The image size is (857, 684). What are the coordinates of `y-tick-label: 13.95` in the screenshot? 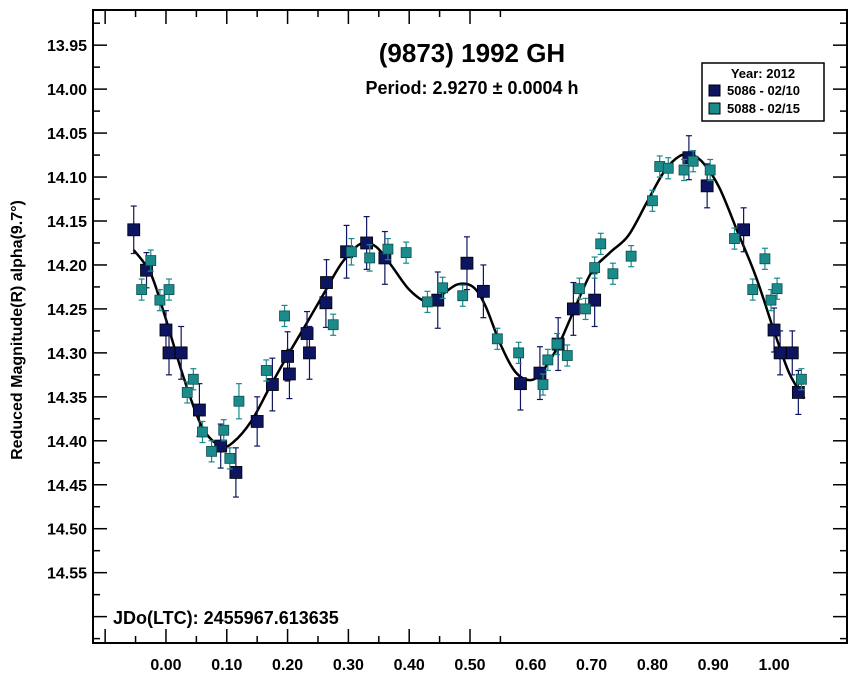 It's located at (67, 46).